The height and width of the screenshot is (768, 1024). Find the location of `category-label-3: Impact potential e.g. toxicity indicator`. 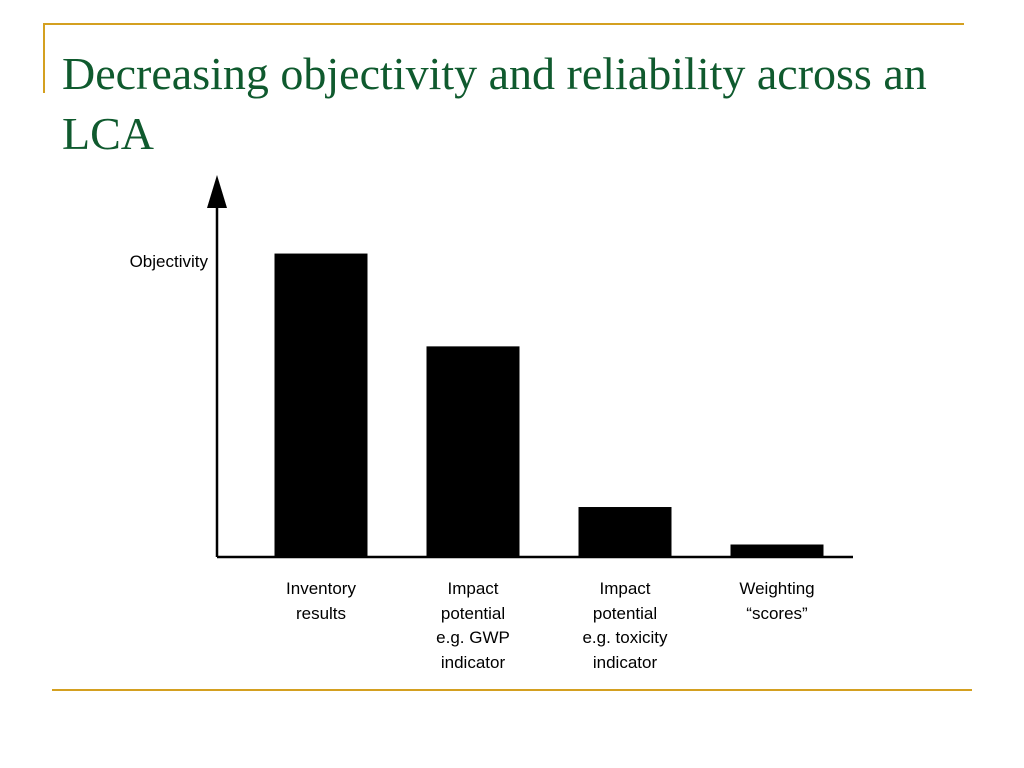

category-label-3: Impact potential e.g. toxicity indicator is located at coordinates (625, 626).